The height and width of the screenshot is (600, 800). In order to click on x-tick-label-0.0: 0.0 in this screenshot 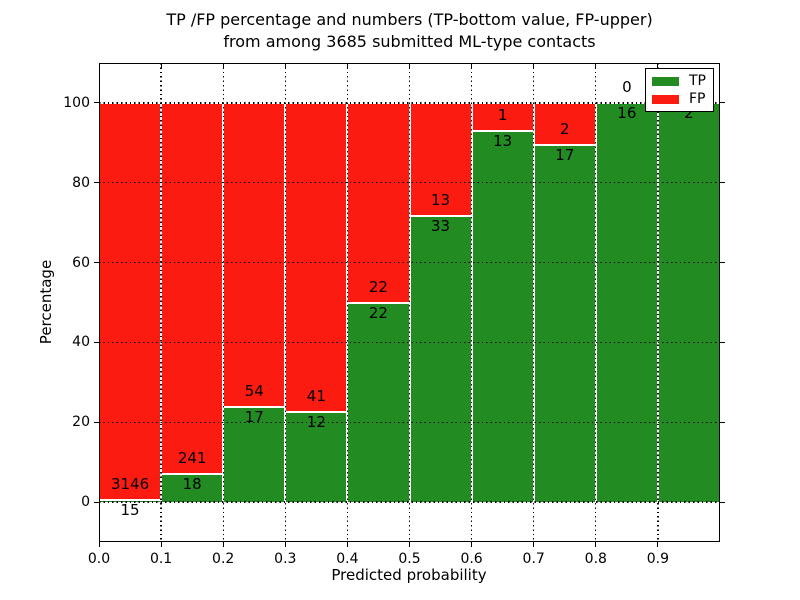, I will do `click(99, 559)`.